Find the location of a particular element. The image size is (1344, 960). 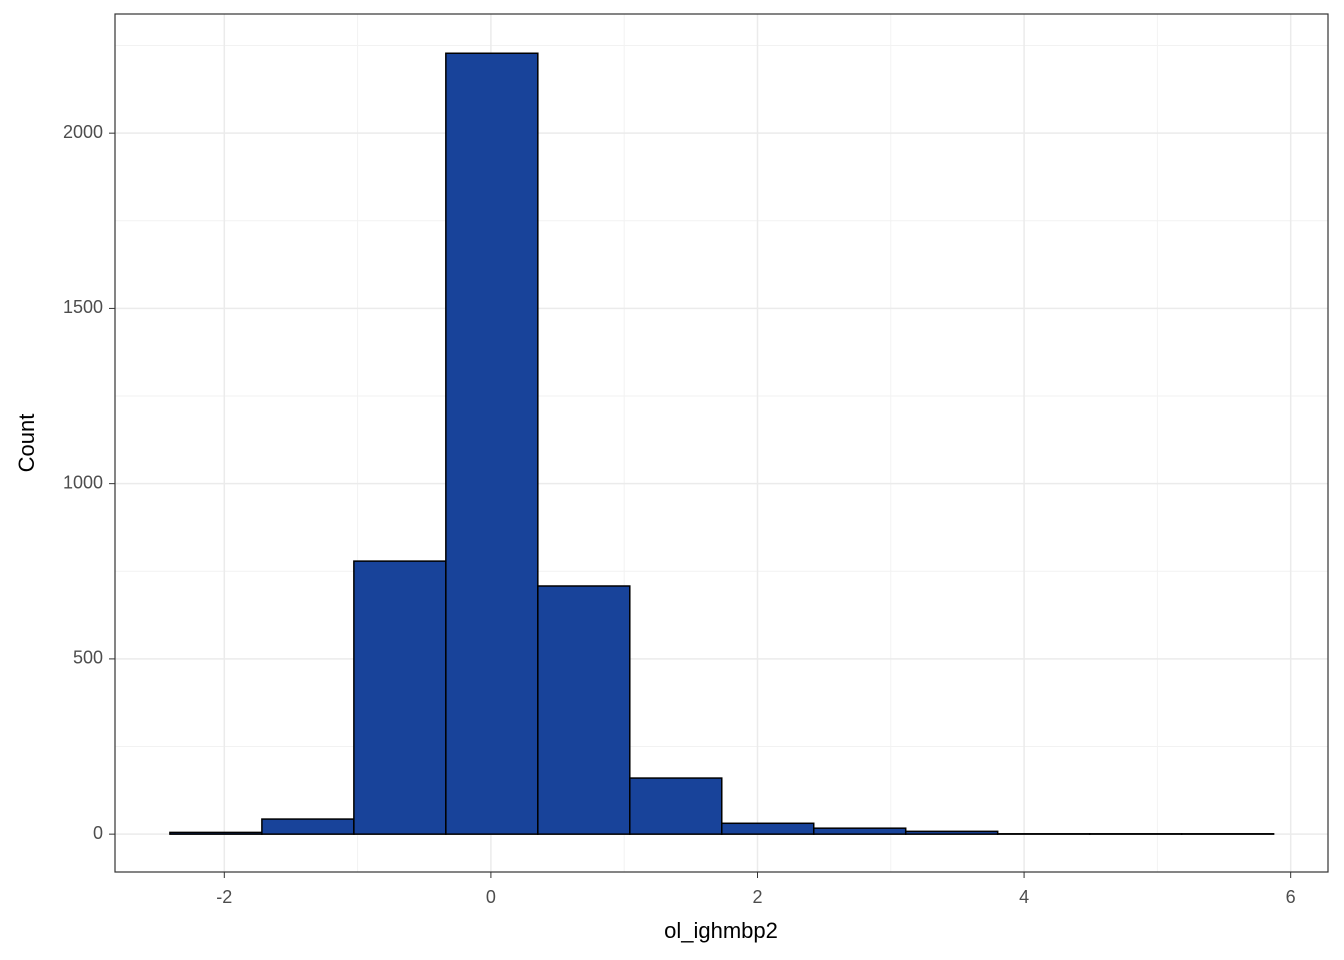

x-axis-title: ol_ighmbp2 is located at coordinates (721, 930).